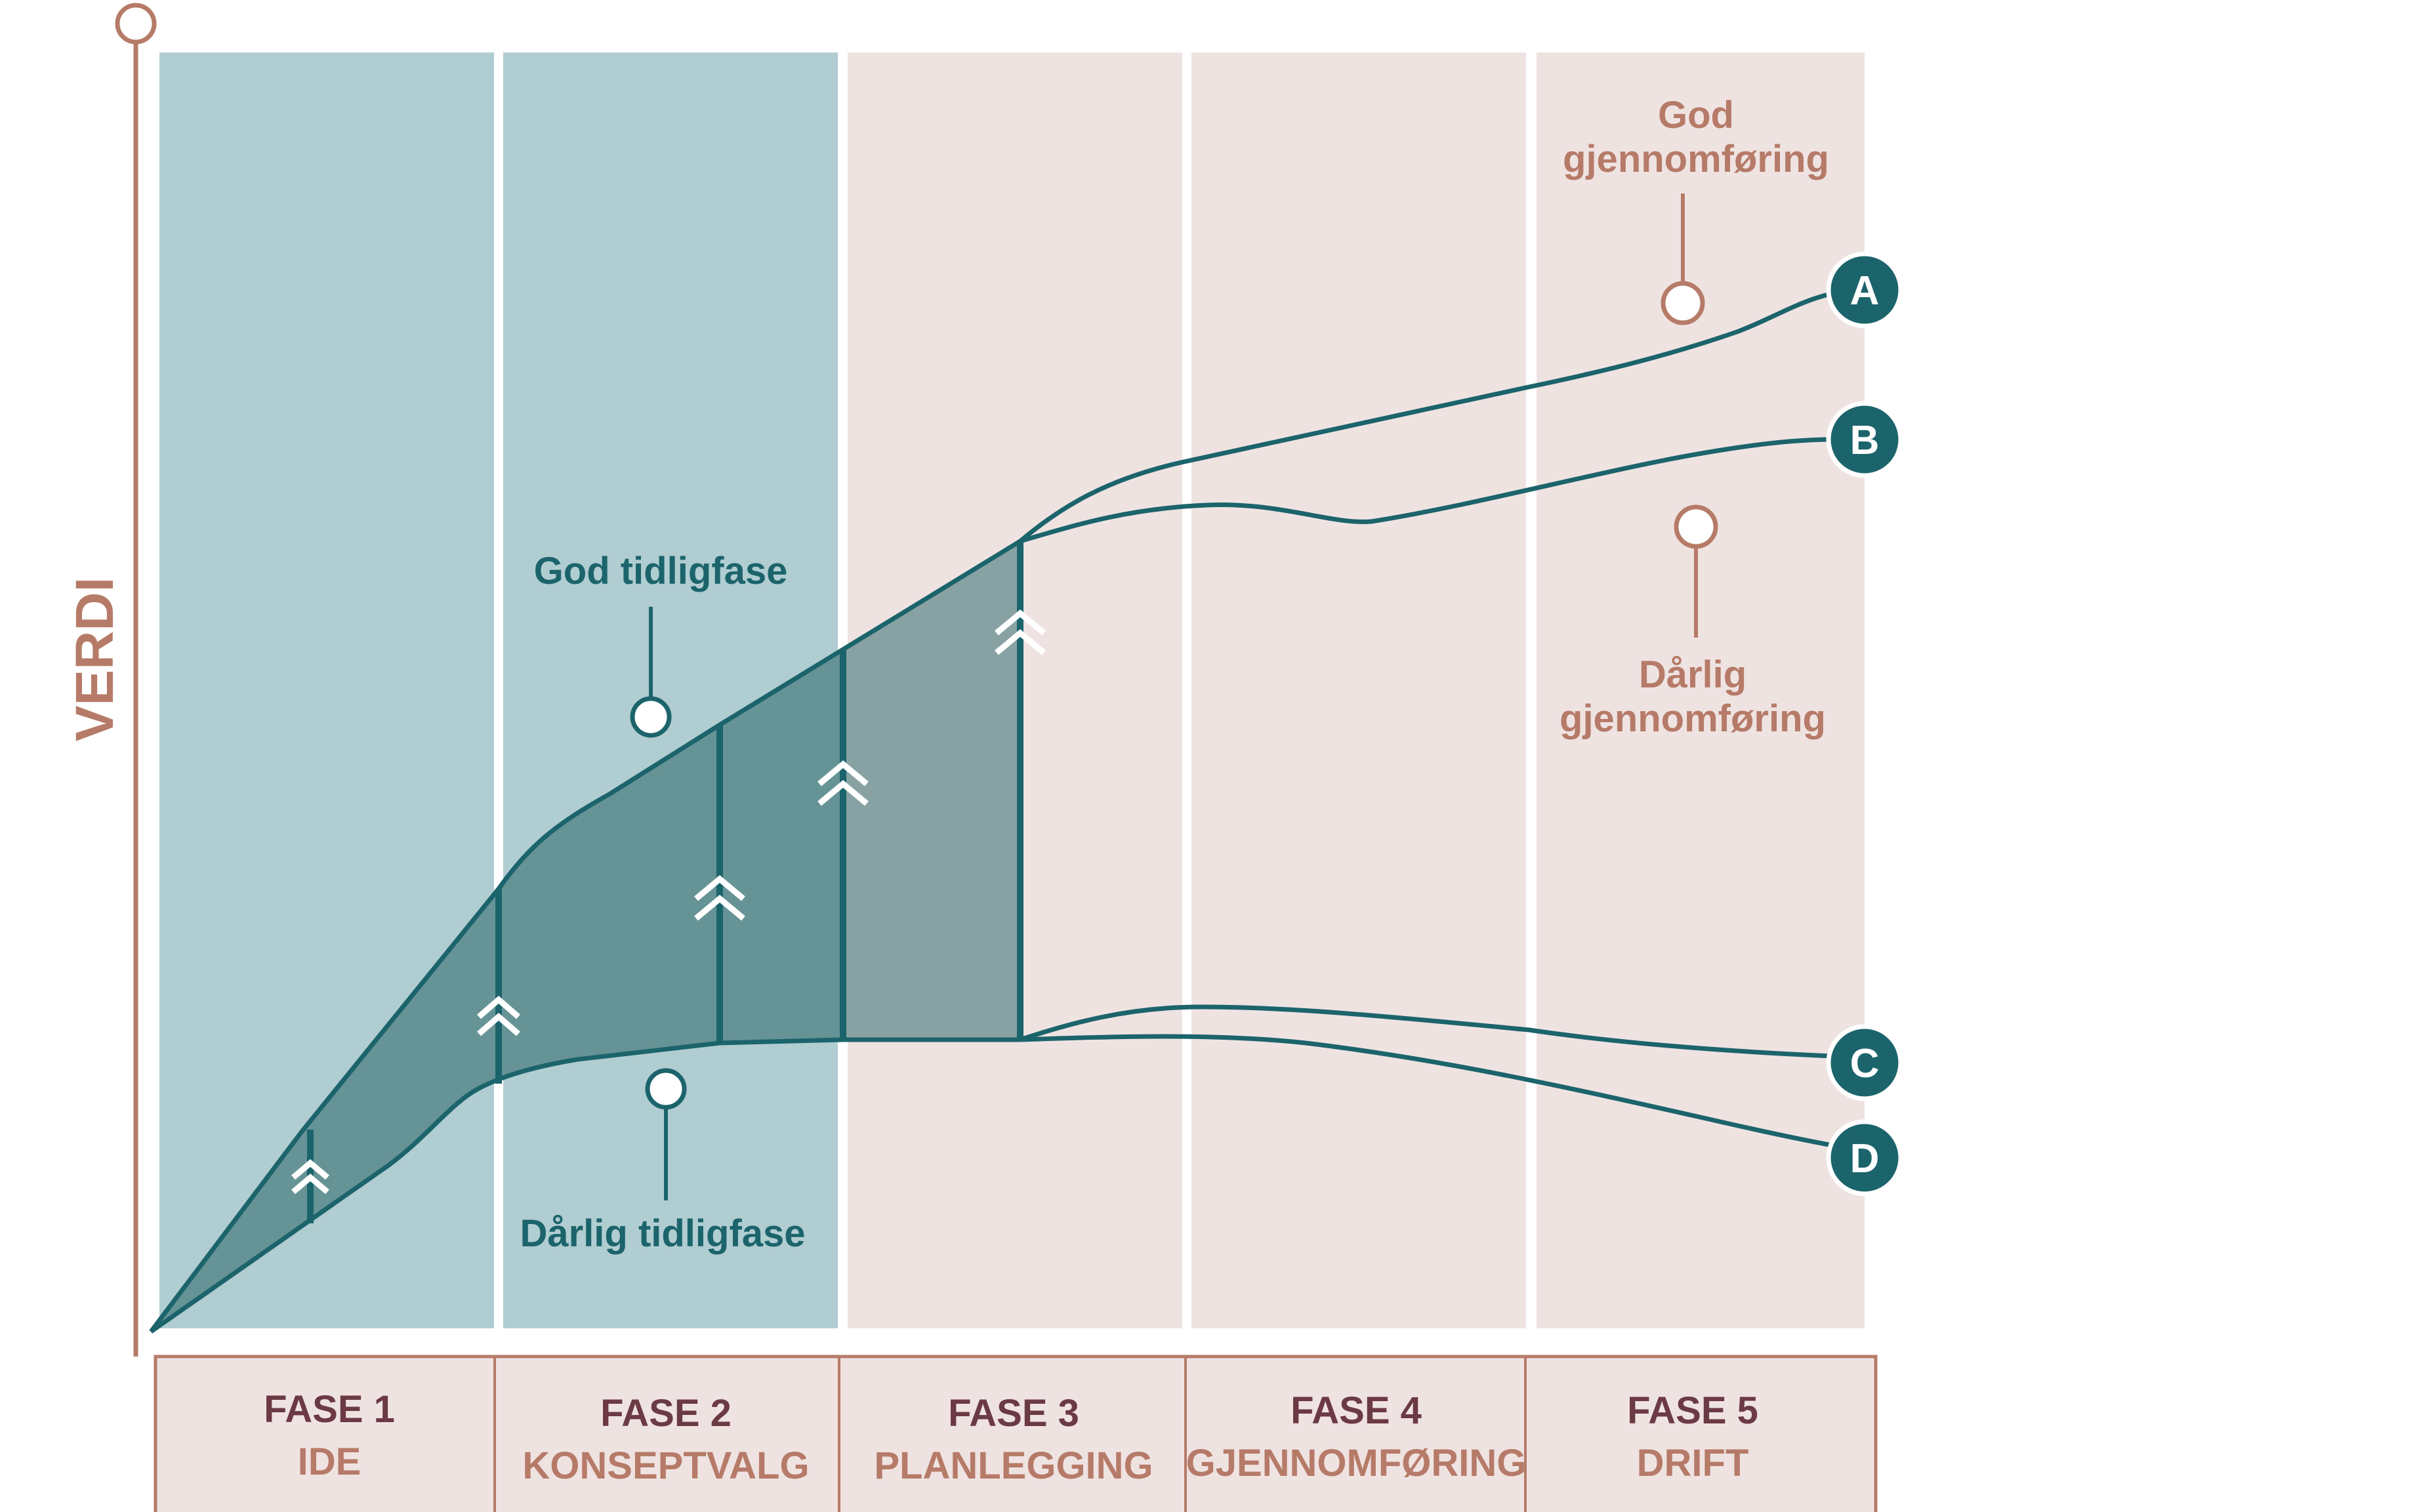  What do you see at coordinates (1692, 1411) in the screenshot?
I see `phase-5-number: FASE 5` at bounding box center [1692, 1411].